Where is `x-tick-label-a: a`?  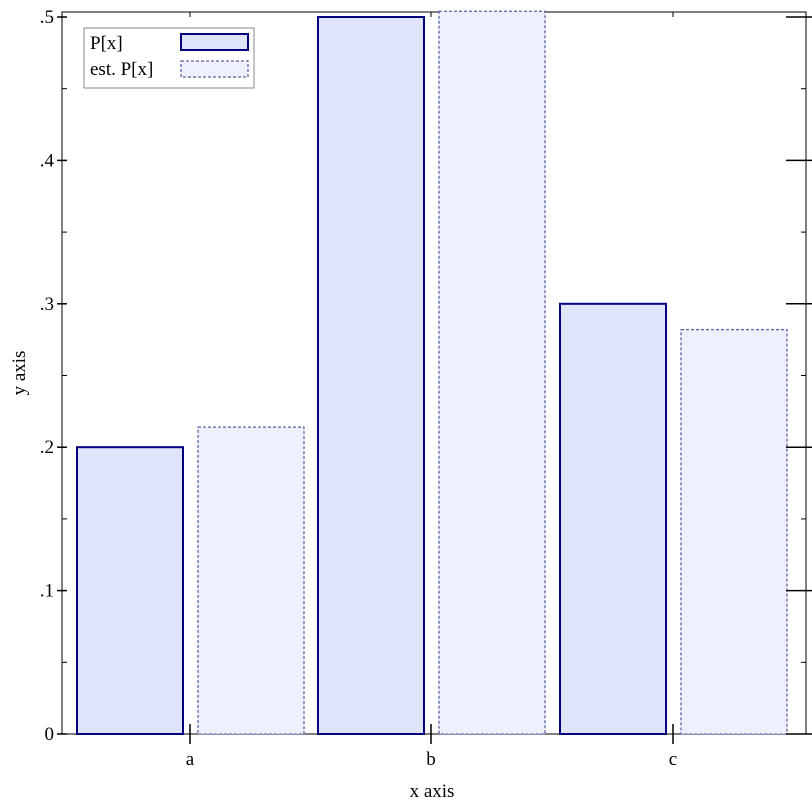
x-tick-label-a: a is located at coordinates (190, 759).